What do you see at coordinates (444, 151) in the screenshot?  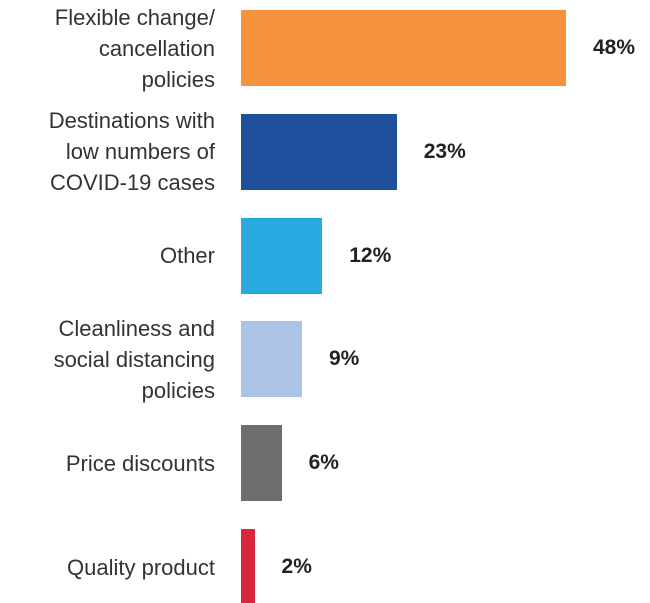 I see `value-label: 23%` at bounding box center [444, 151].